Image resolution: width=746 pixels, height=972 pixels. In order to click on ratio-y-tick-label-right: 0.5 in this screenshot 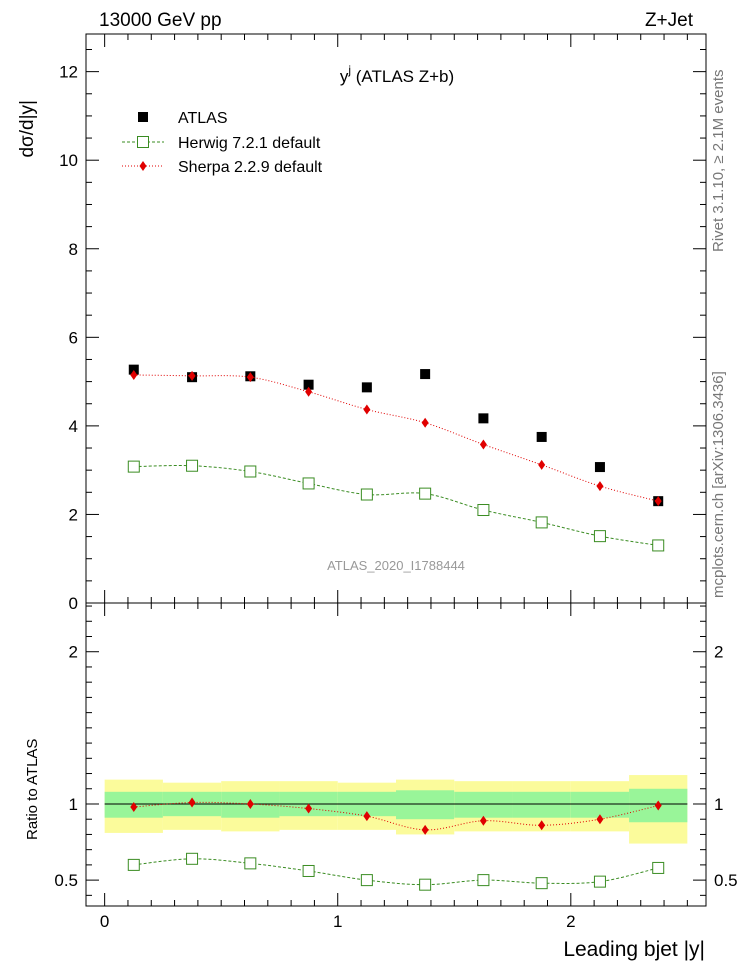, I will do `click(726, 880)`.